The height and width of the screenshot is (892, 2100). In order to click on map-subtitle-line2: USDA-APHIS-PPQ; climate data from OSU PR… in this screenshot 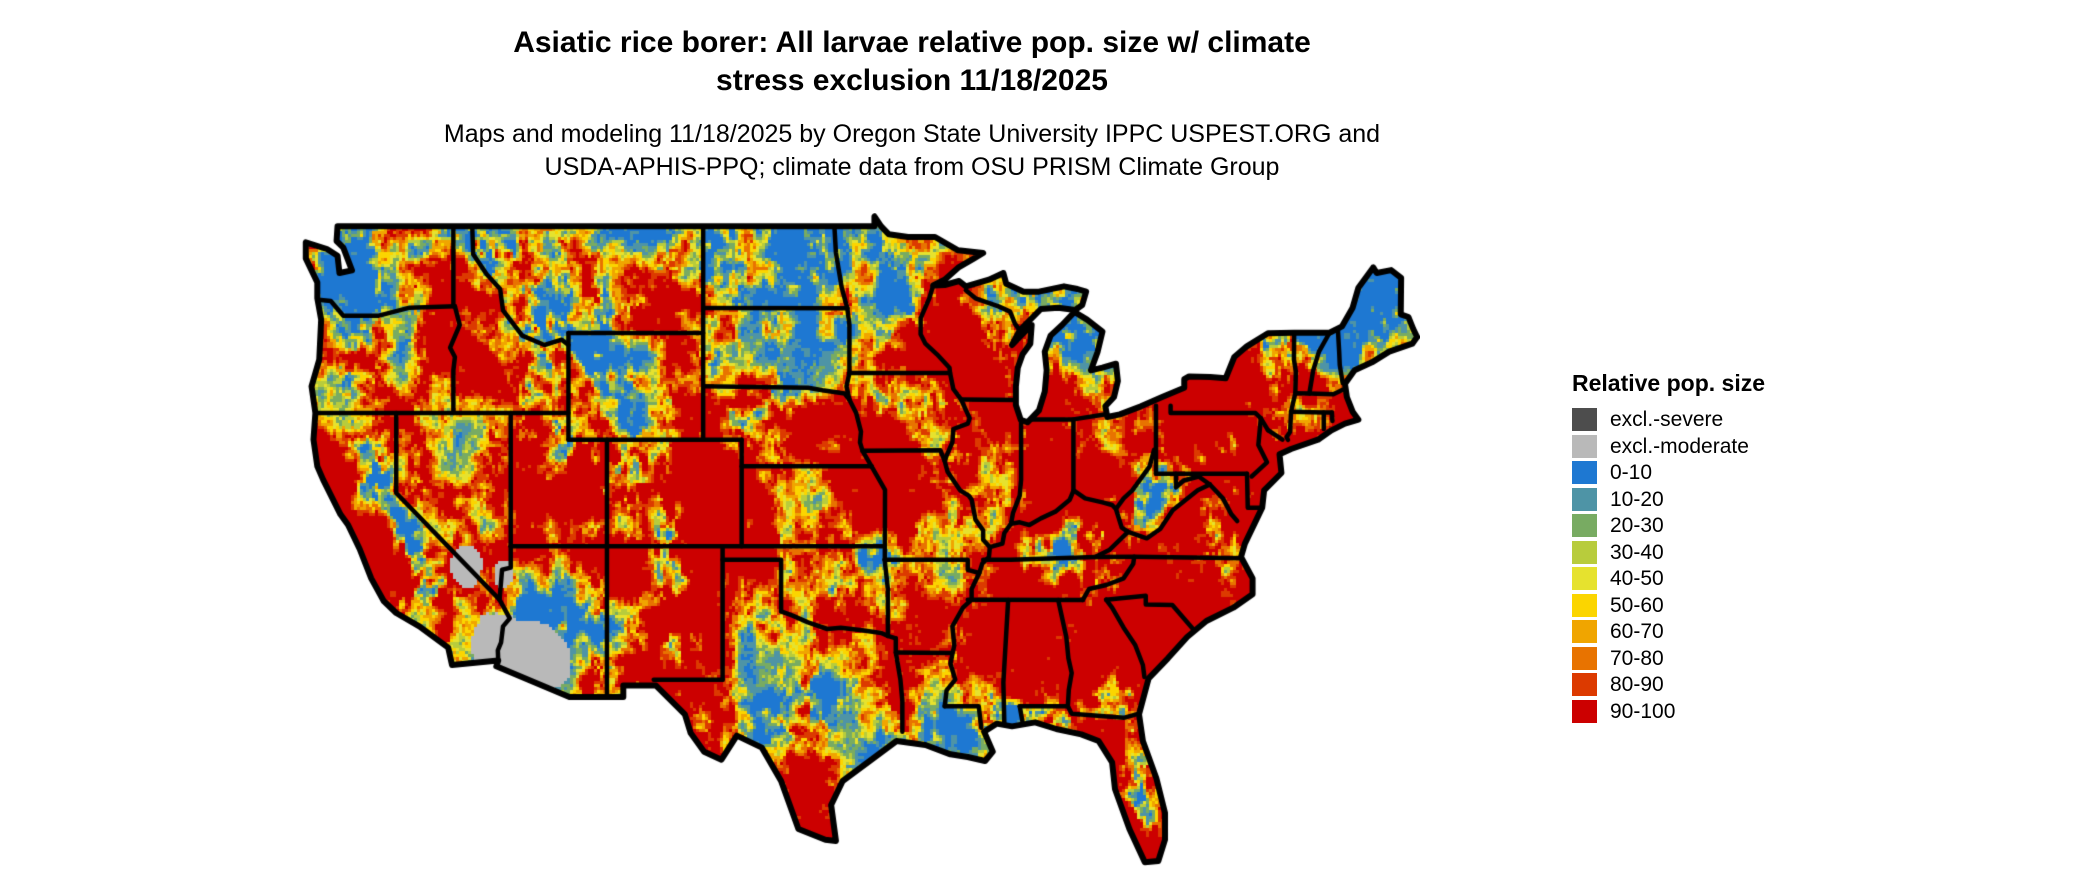, I will do `click(912, 167)`.